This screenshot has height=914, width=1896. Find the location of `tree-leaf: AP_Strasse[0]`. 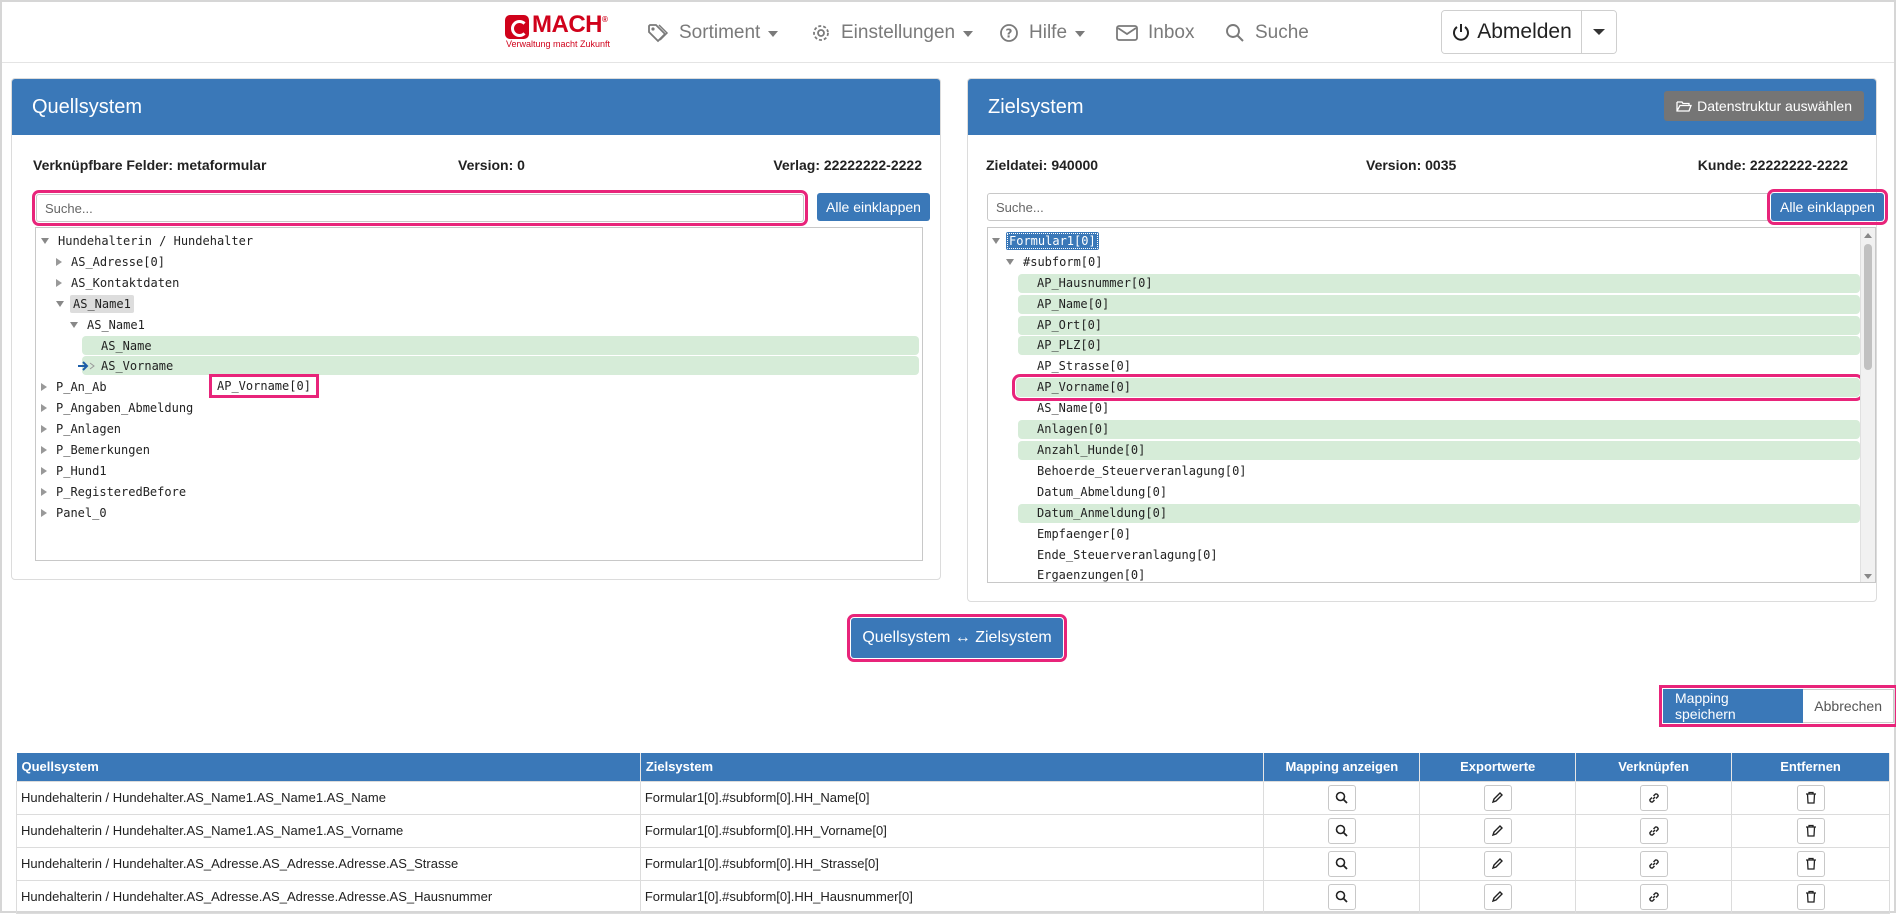

tree-leaf: AP_Strasse[0] is located at coordinates (1084, 366).